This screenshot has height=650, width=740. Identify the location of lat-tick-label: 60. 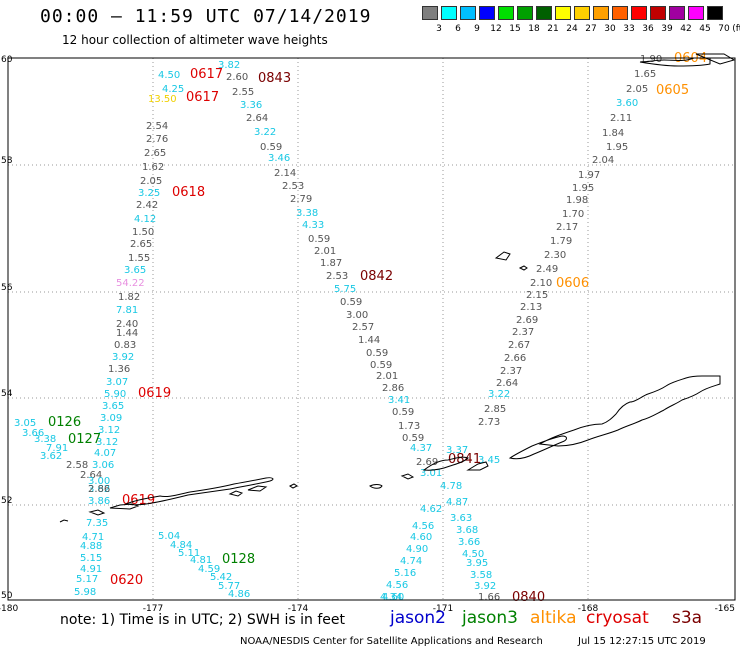
(7, 60).